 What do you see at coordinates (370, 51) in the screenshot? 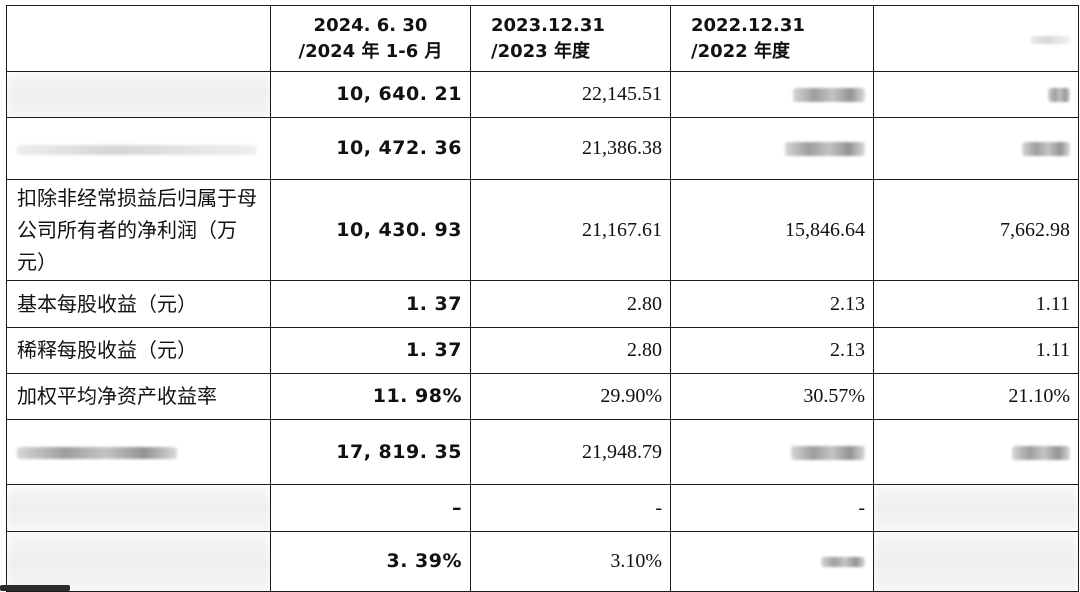
I see `header-period-2024h1-range: /2024 年 1-6 月` at bounding box center [370, 51].